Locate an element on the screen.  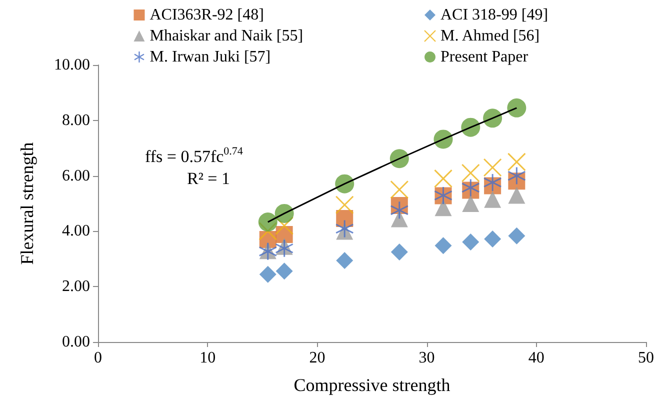
x-tick-label: 50 is located at coordinates (646, 358).